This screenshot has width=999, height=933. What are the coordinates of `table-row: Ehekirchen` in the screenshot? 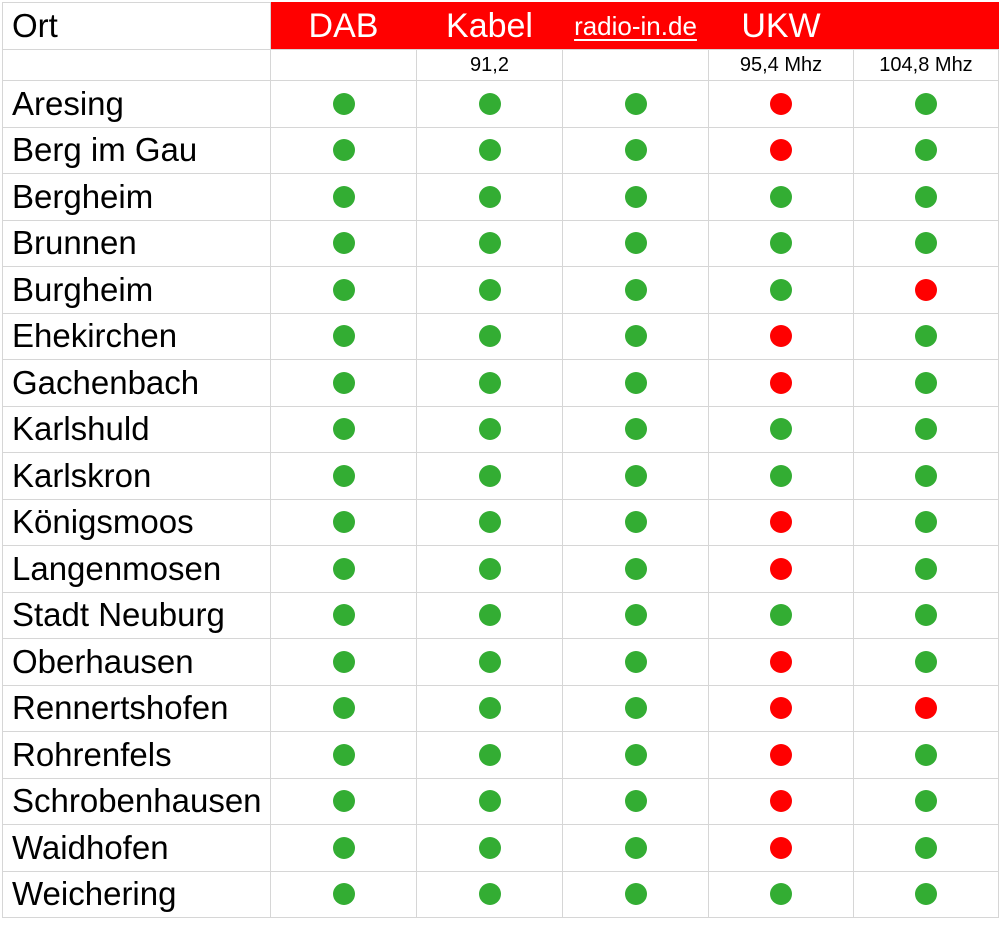 It's located at (500, 336).